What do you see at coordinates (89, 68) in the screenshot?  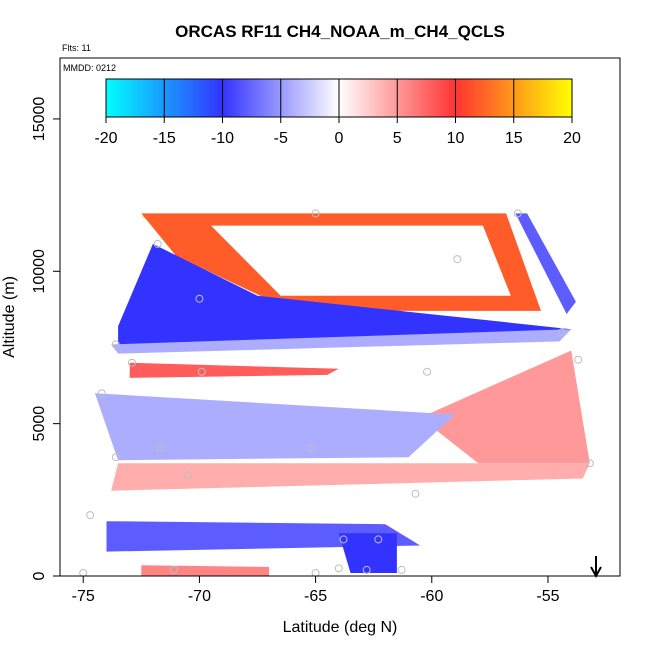 I see `date-label: MMDD: 0212` at bounding box center [89, 68].